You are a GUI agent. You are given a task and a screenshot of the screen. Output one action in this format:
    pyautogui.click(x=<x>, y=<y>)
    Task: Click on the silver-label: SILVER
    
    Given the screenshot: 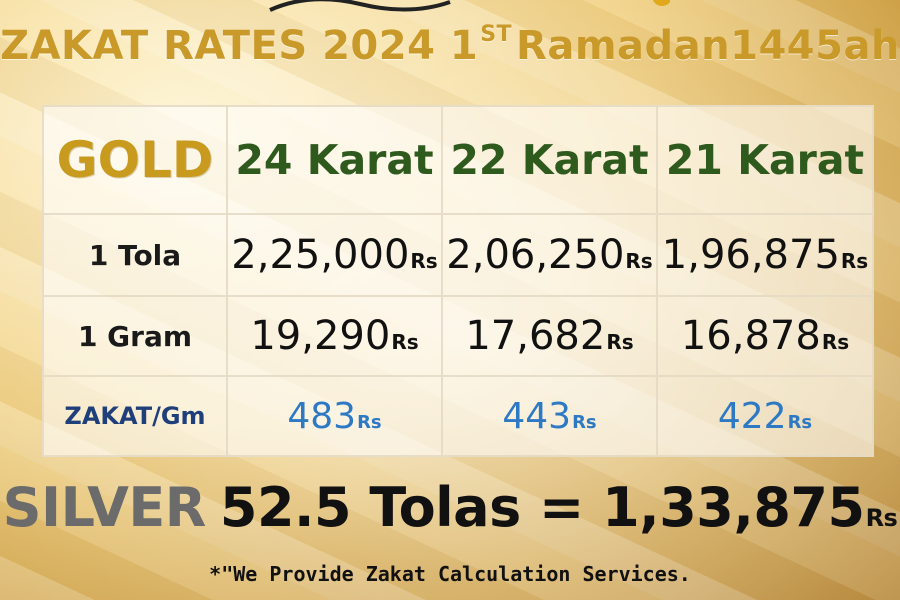 What is the action you would take?
    pyautogui.click(x=104, y=507)
    